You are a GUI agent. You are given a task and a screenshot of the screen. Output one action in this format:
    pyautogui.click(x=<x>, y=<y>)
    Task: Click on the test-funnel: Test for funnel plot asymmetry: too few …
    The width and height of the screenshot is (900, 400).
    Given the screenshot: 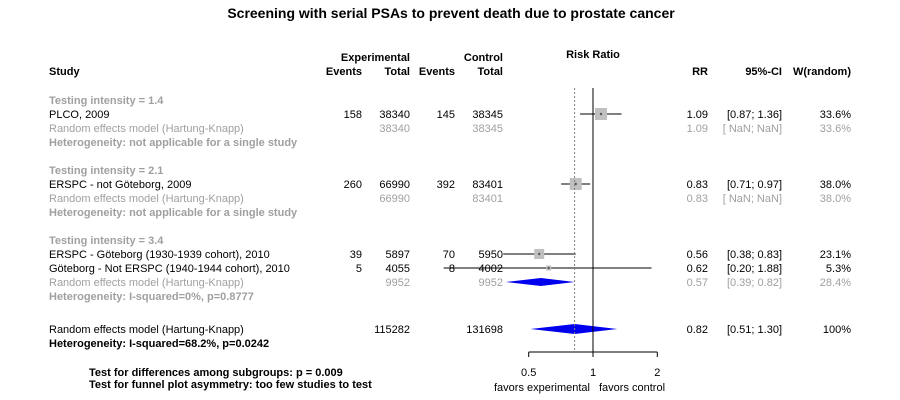 What is the action you would take?
    pyautogui.click(x=230, y=385)
    